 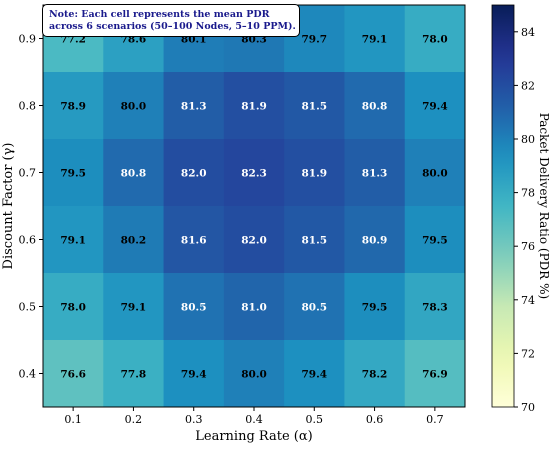 I want to click on colorbar-tick-label: 84, so click(x=528, y=32).